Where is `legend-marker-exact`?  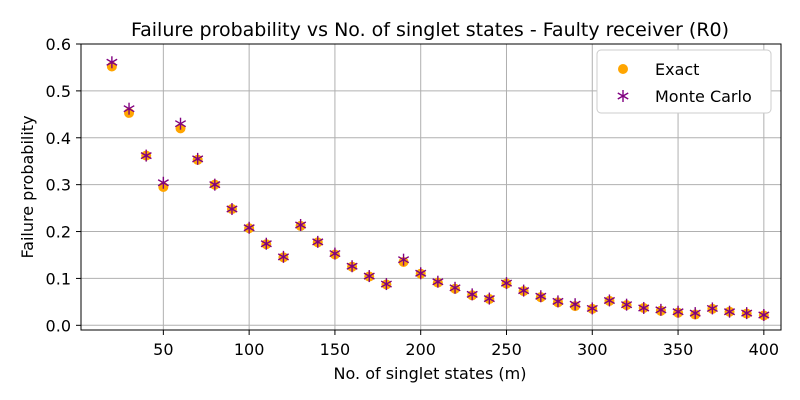 legend-marker-exact is located at coordinates (623, 69).